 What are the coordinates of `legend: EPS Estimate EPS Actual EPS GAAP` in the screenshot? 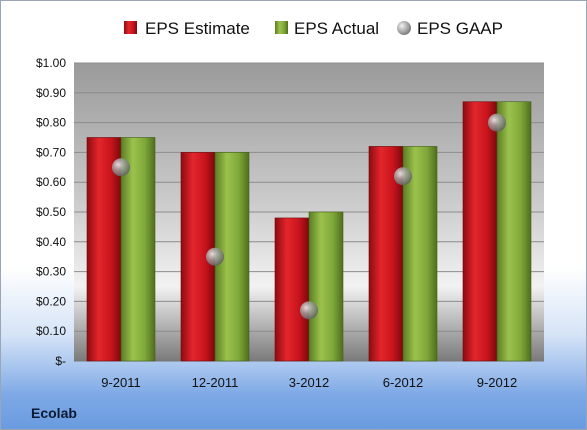 It's located at (313, 28).